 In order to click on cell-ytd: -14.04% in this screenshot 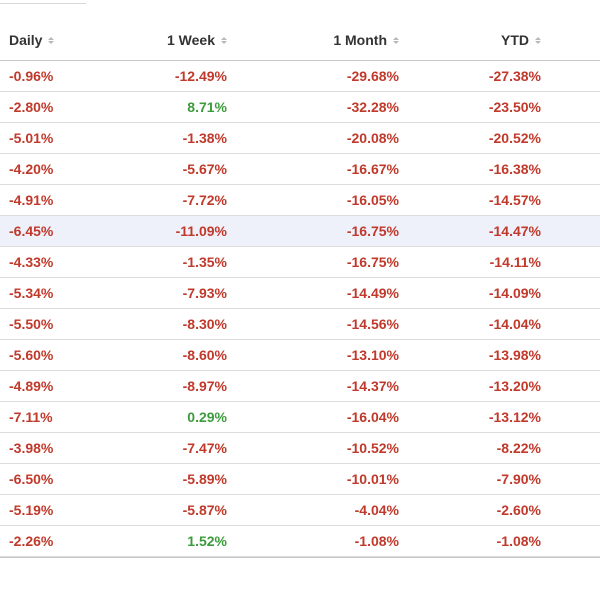, I will do `click(514, 324)`.